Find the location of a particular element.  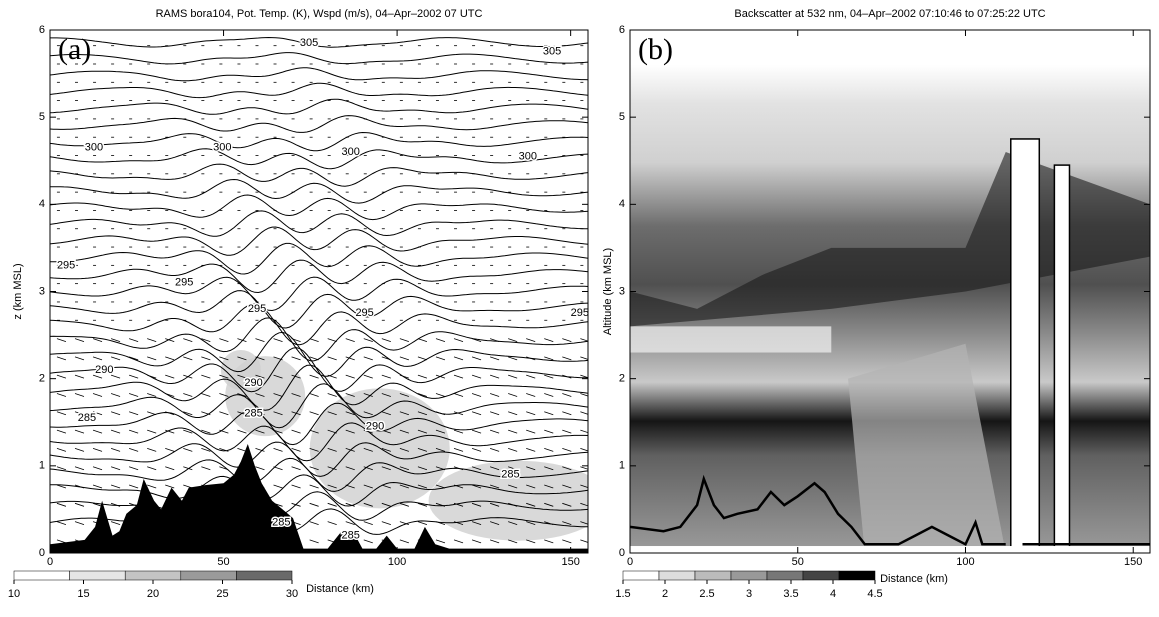

y-tick-label: 4 is located at coordinates (622, 204).